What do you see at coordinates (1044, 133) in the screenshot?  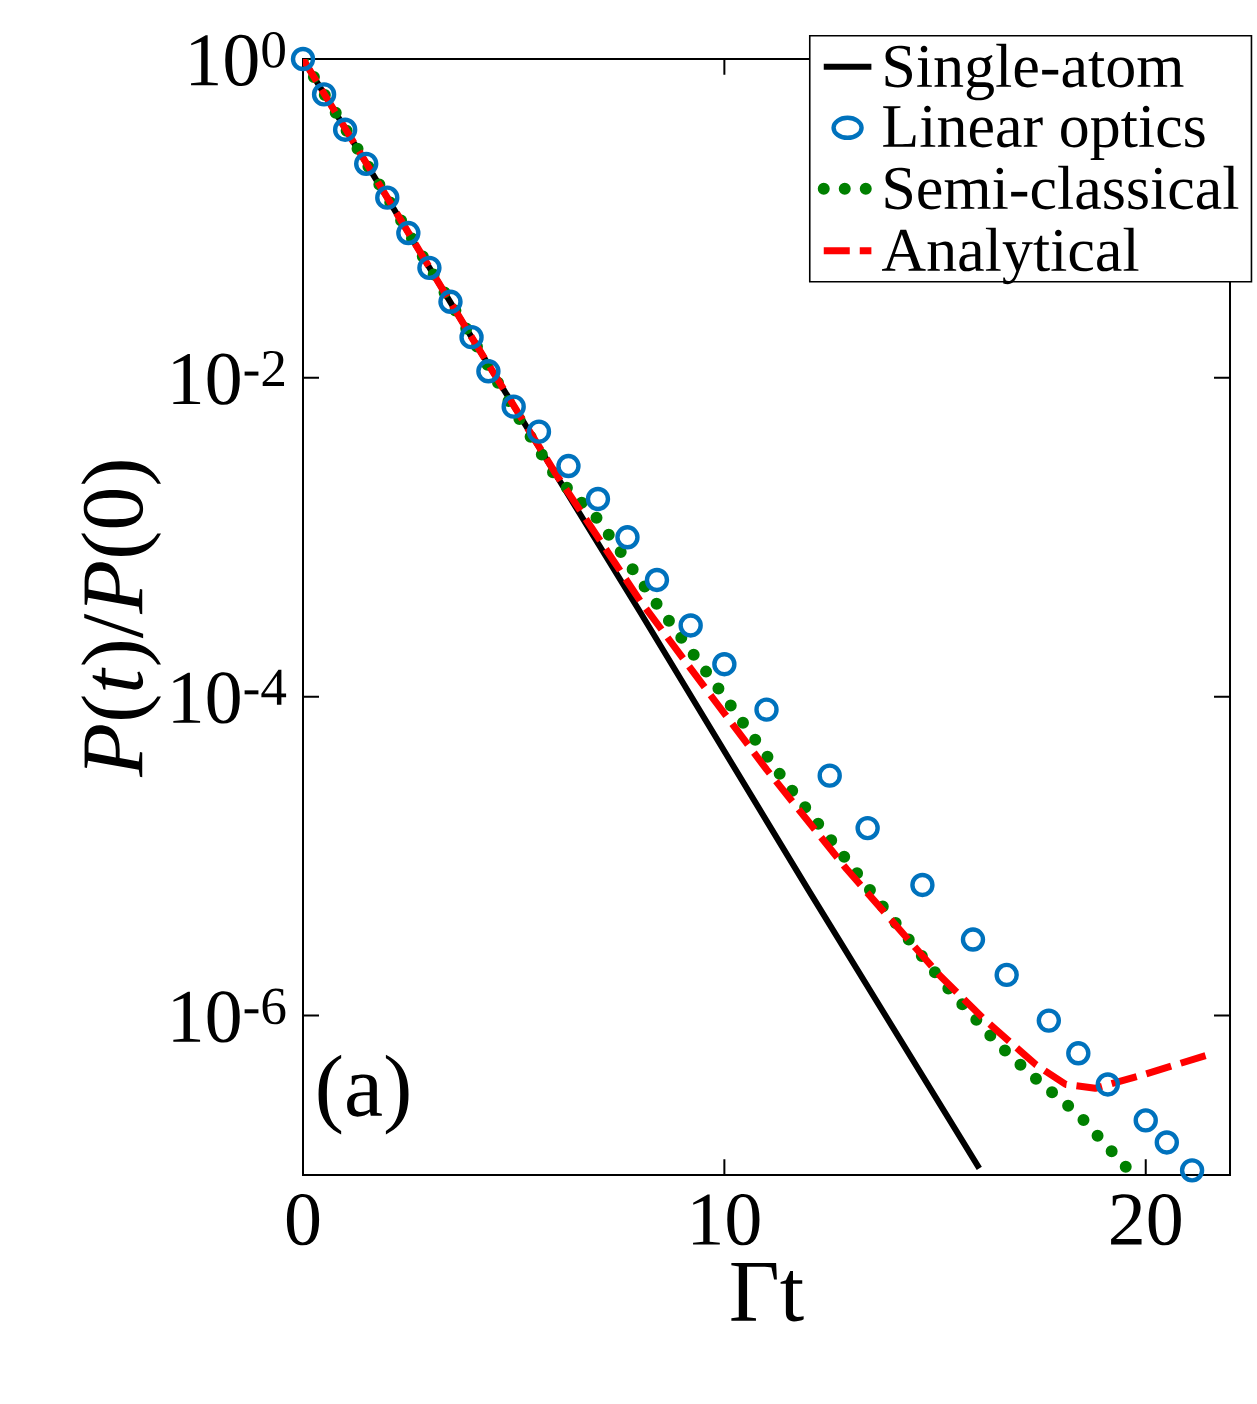 I see `legend-label: Linear optics` at bounding box center [1044, 133].